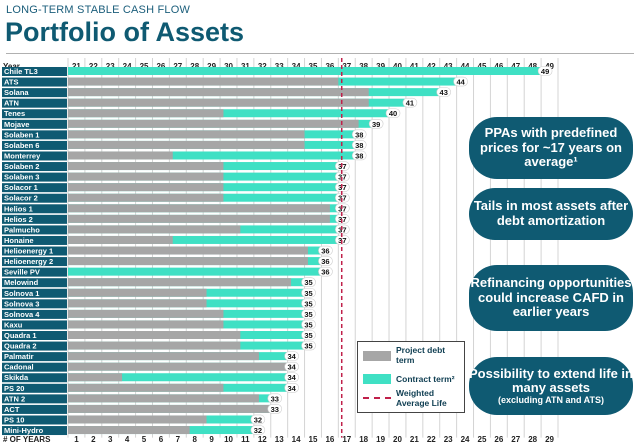 This screenshot has height=444, width=640. What do you see at coordinates (363, 66) in the screenshot?
I see `top-axis-tick: 38` at bounding box center [363, 66].